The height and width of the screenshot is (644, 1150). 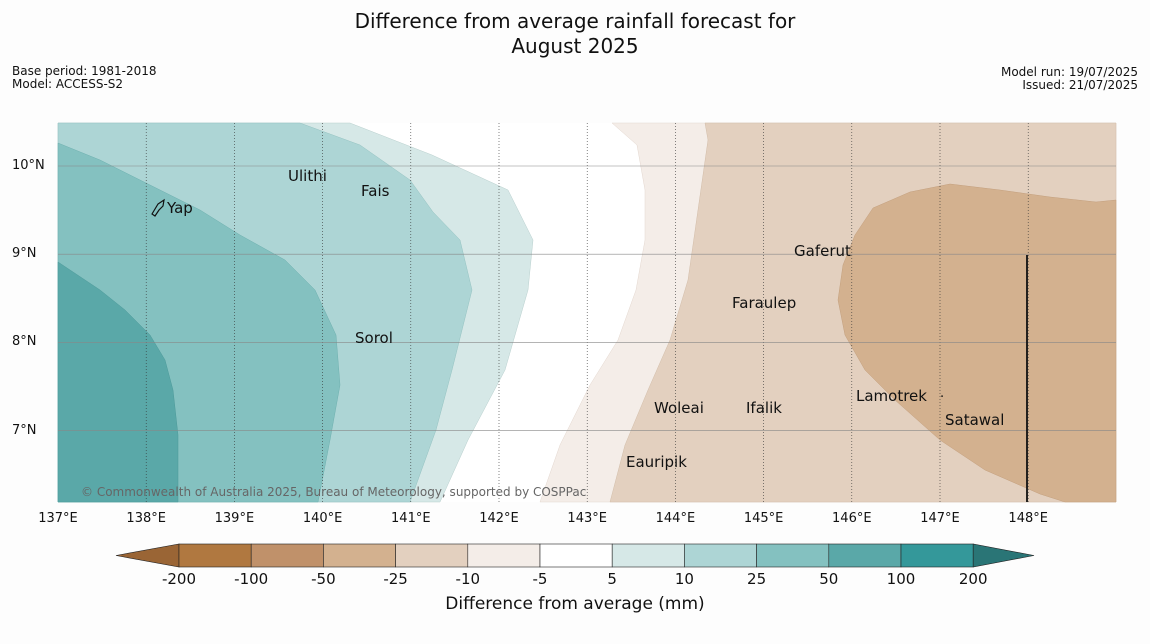 What do you see at coordinates (540, 579) in the screenshot?
I see `colorbar-tick-label: -5` at bounding box center [540, 579].